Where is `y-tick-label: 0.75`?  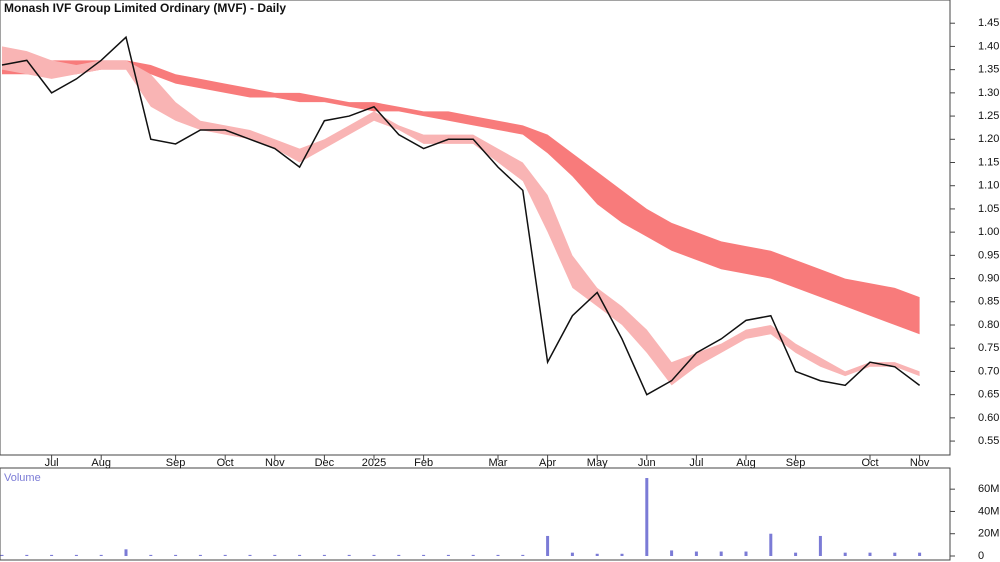
y-tick-label: 0.75 is located at coordinates (988, 348).